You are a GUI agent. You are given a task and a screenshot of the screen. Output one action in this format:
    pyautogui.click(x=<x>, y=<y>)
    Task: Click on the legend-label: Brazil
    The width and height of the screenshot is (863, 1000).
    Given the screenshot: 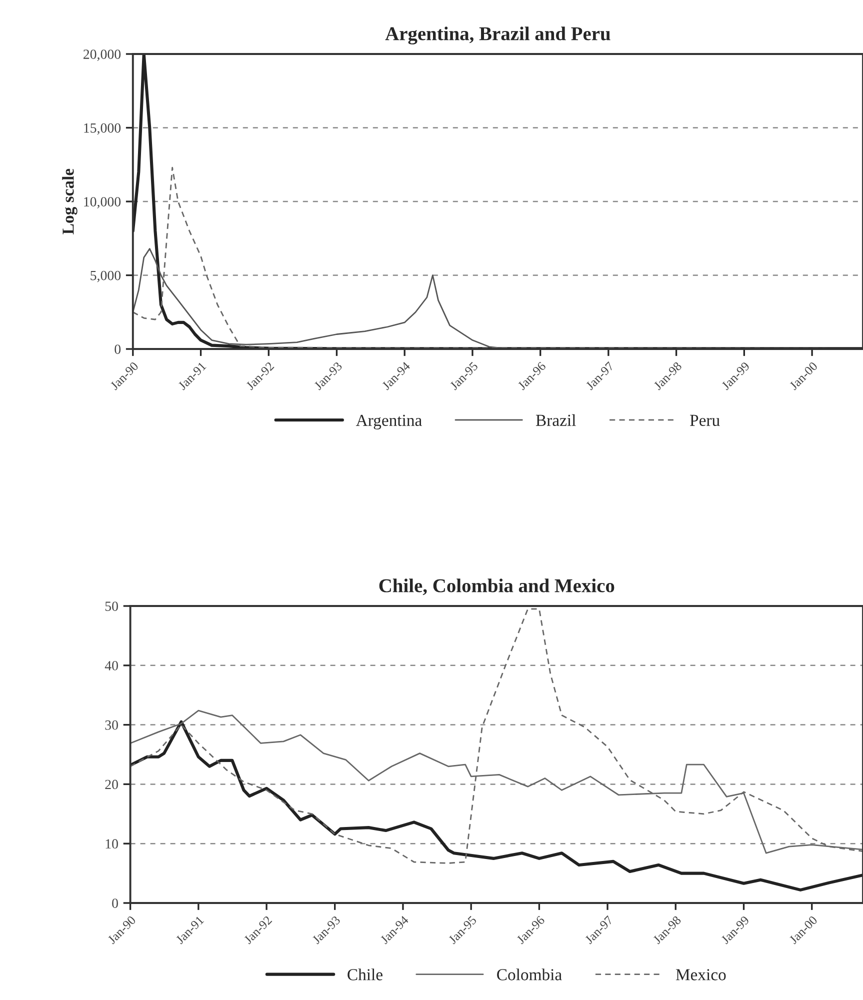 What is the action you would take?
    pyautogui.click(x=556, y=420)
    